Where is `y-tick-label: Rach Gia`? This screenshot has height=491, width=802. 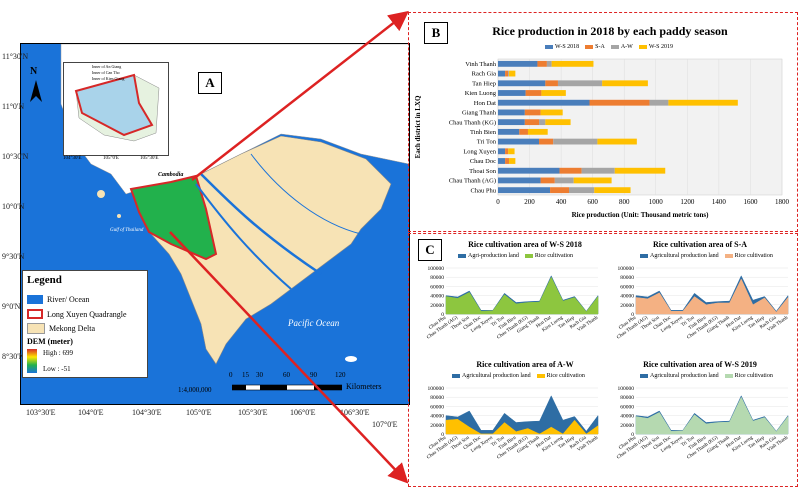 y-tick-label: Rach Gia is located at coordinates (484, 74).